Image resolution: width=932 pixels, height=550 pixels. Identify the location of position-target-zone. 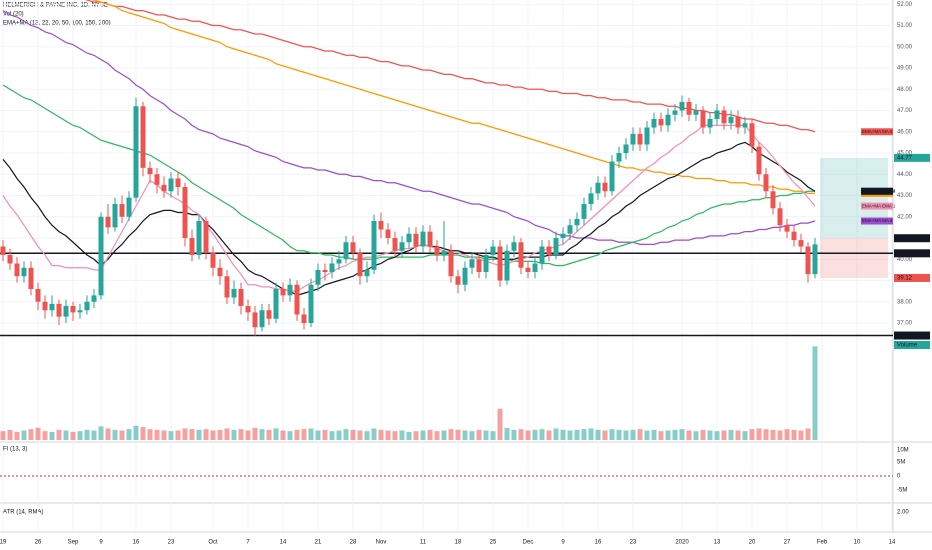
(854, 198).